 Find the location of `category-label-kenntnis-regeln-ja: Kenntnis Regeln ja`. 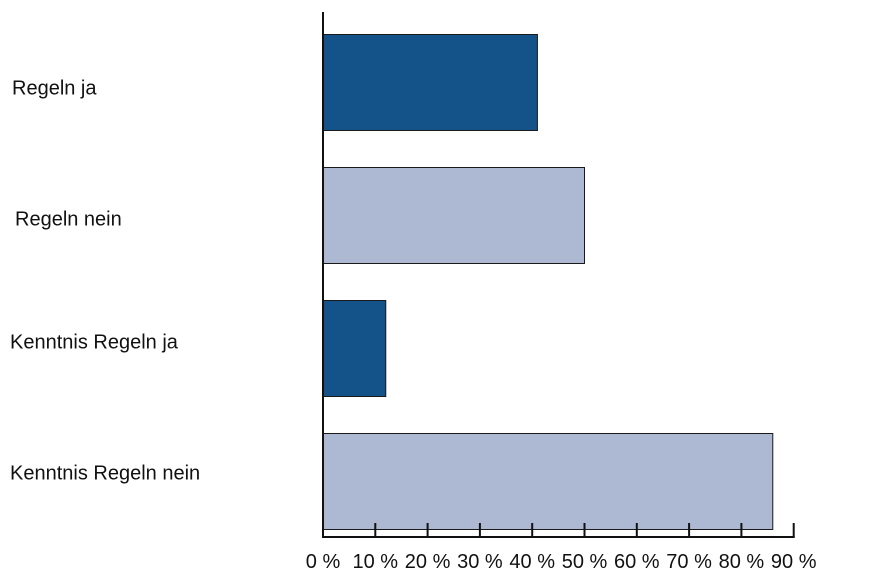

category-label-kenntnis-regeln-ja: Kenntnis Regeln ja is located at coordinates (94, 343).